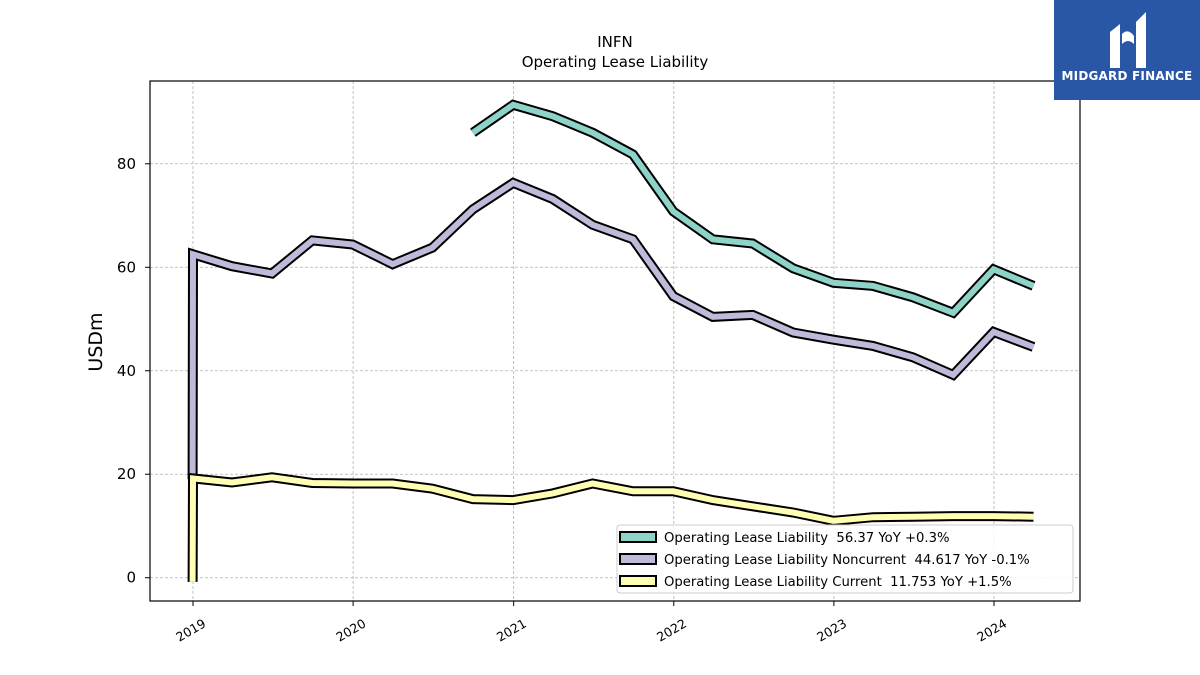  What do you see at coordinates (591, 623) in the screenshot?
I see `x-ticks: 2019 2020 2021 2022 2023 2024` at bounding box center [591, 623].